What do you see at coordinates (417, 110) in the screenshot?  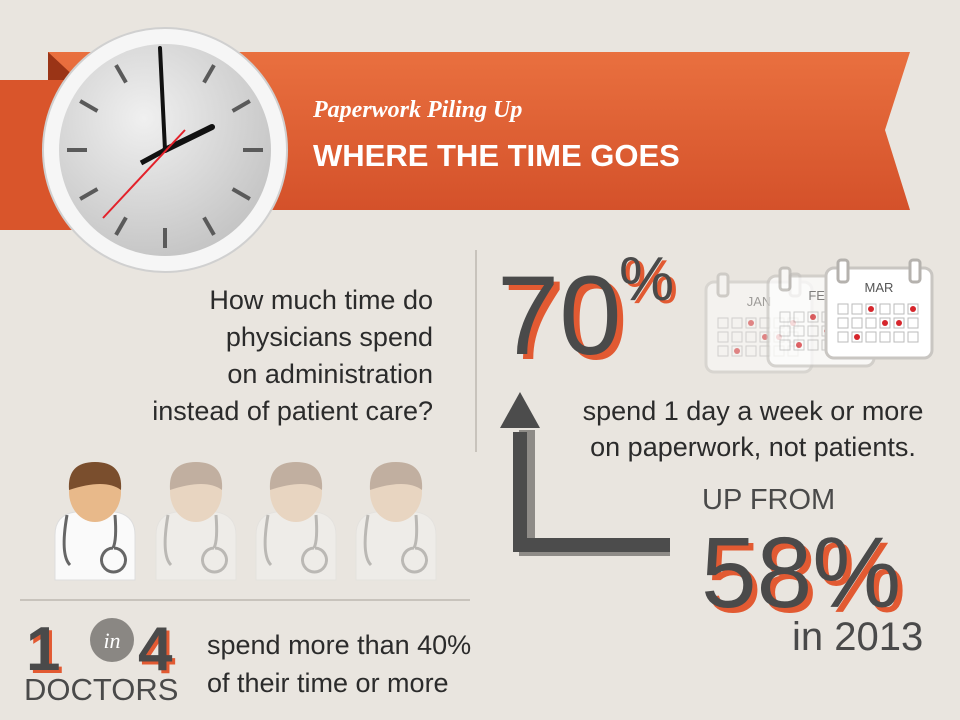 I see `subtitle: Paperwork Piling Up` at bounding box center [417, 110].